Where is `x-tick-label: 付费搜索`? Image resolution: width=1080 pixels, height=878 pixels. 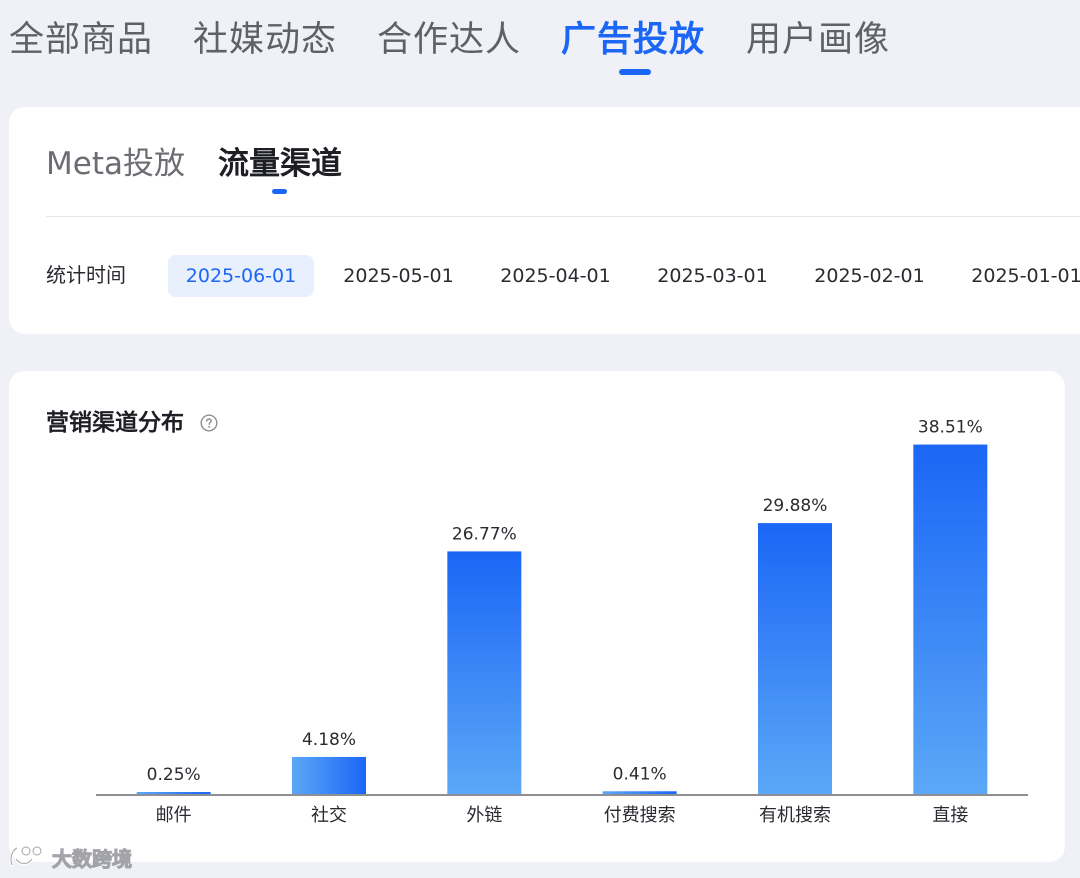
x-tick-label: 付费搜索 is located at coordinates (640, 815).